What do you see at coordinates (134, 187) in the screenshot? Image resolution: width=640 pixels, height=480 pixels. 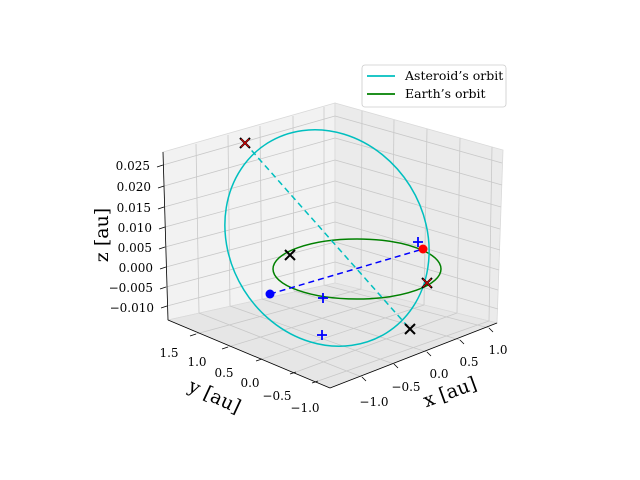 I see `z-tick-label: 0.020` at bounding box center [134, 187].